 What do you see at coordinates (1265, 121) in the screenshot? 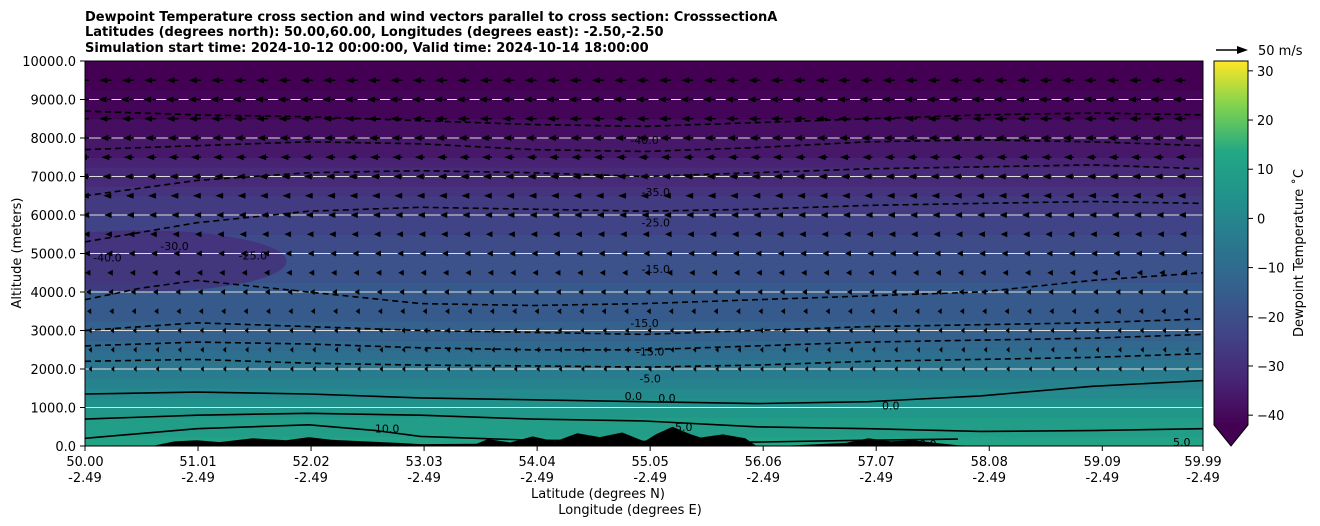
I see `colorbar-tick-label: 20` at bounding box center [1265, 121].